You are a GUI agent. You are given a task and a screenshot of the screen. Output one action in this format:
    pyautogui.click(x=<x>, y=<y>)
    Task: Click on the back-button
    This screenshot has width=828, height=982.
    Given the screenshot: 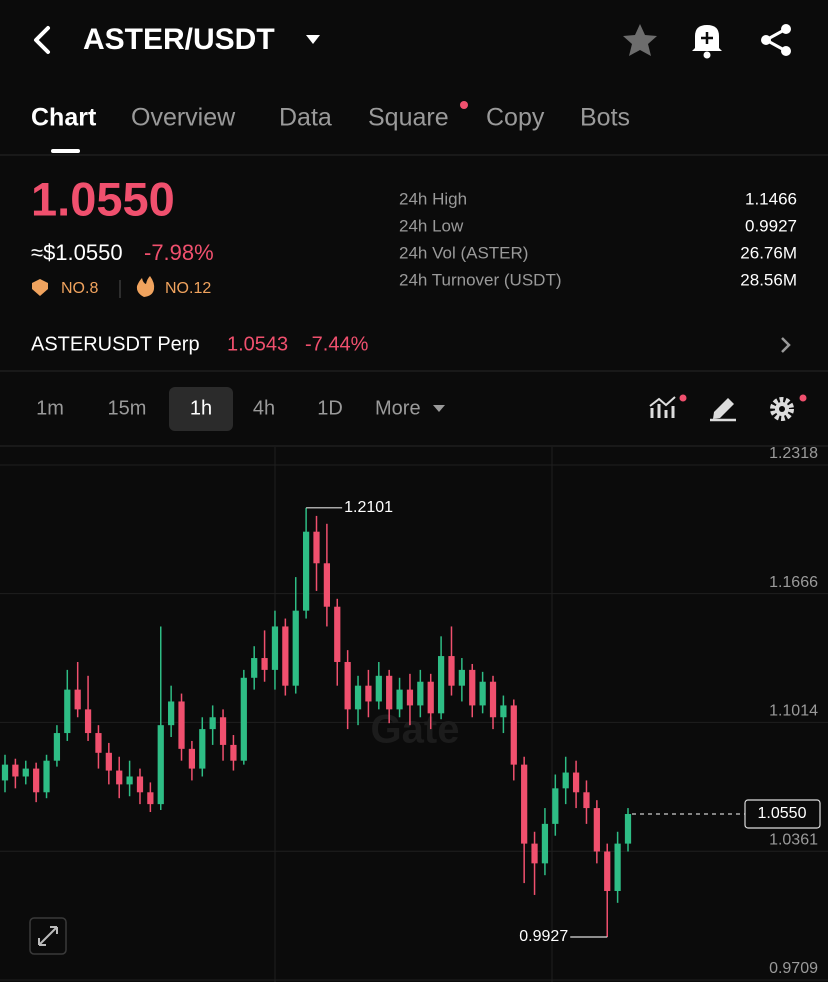 What is the action you would take?
    pyautogui.click(x=42, y=40)
    